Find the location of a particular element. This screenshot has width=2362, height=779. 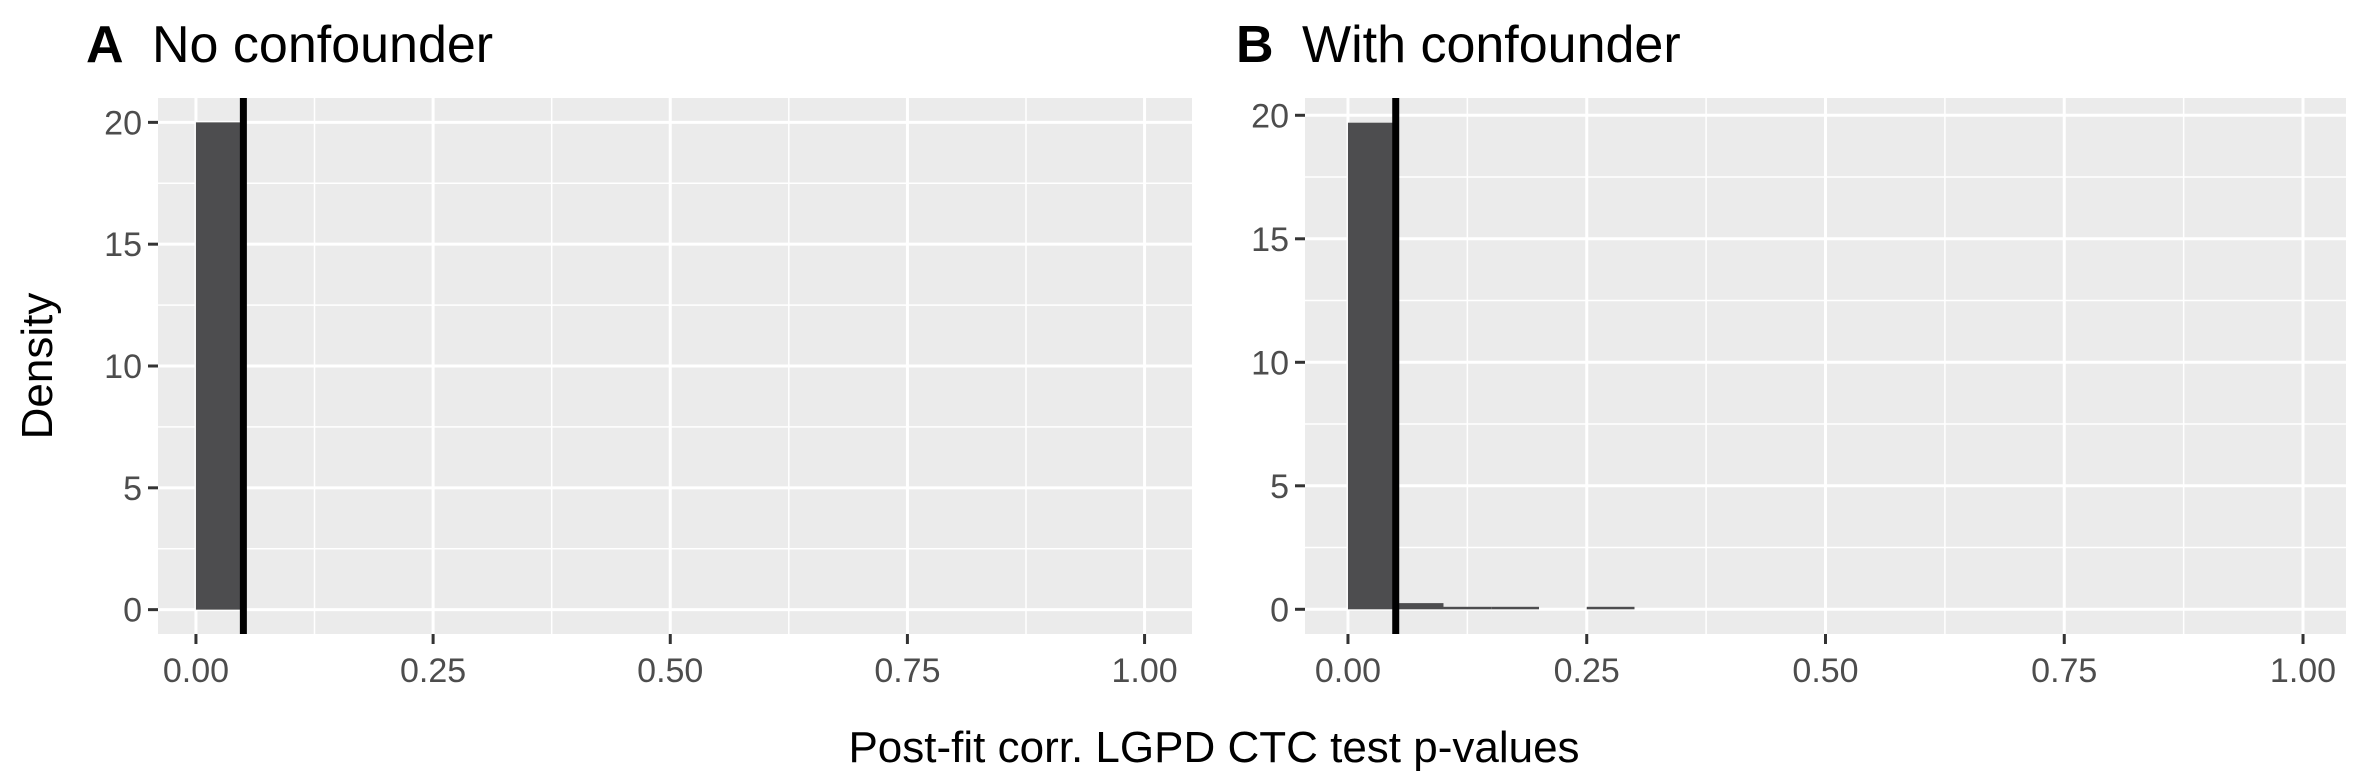

panel-b-letter: B is located at coordinates (1255, 45).